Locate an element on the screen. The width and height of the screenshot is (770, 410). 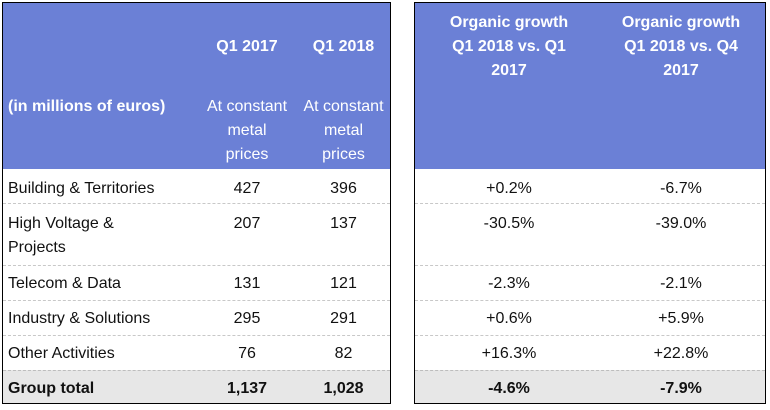
table-row: Other Activities 76 82 is located at coordinates (196, 353).